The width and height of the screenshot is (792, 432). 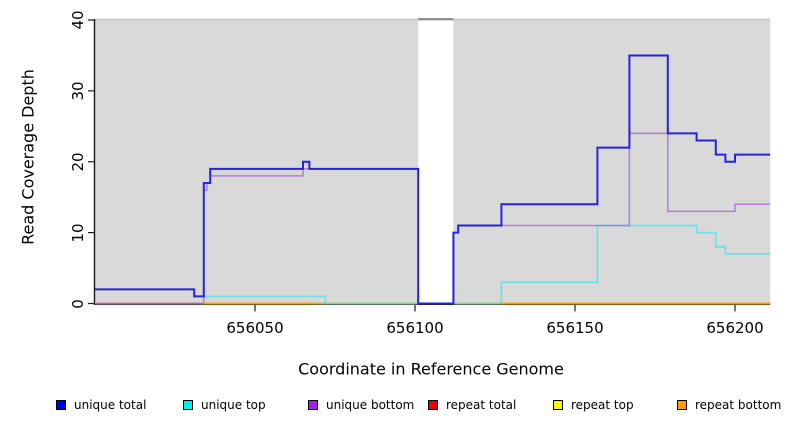 I want to click on no-data-band, so click(x=436, y=161).